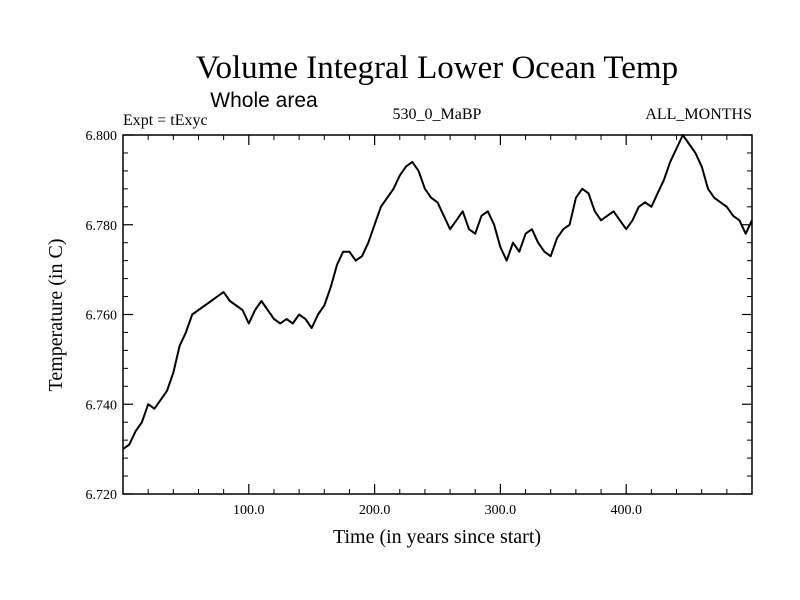 The height and width of the screenshot is (600, 800). I want to click on chart-title: Volume Integral Lower Ocean Temp, so click(437, 68).